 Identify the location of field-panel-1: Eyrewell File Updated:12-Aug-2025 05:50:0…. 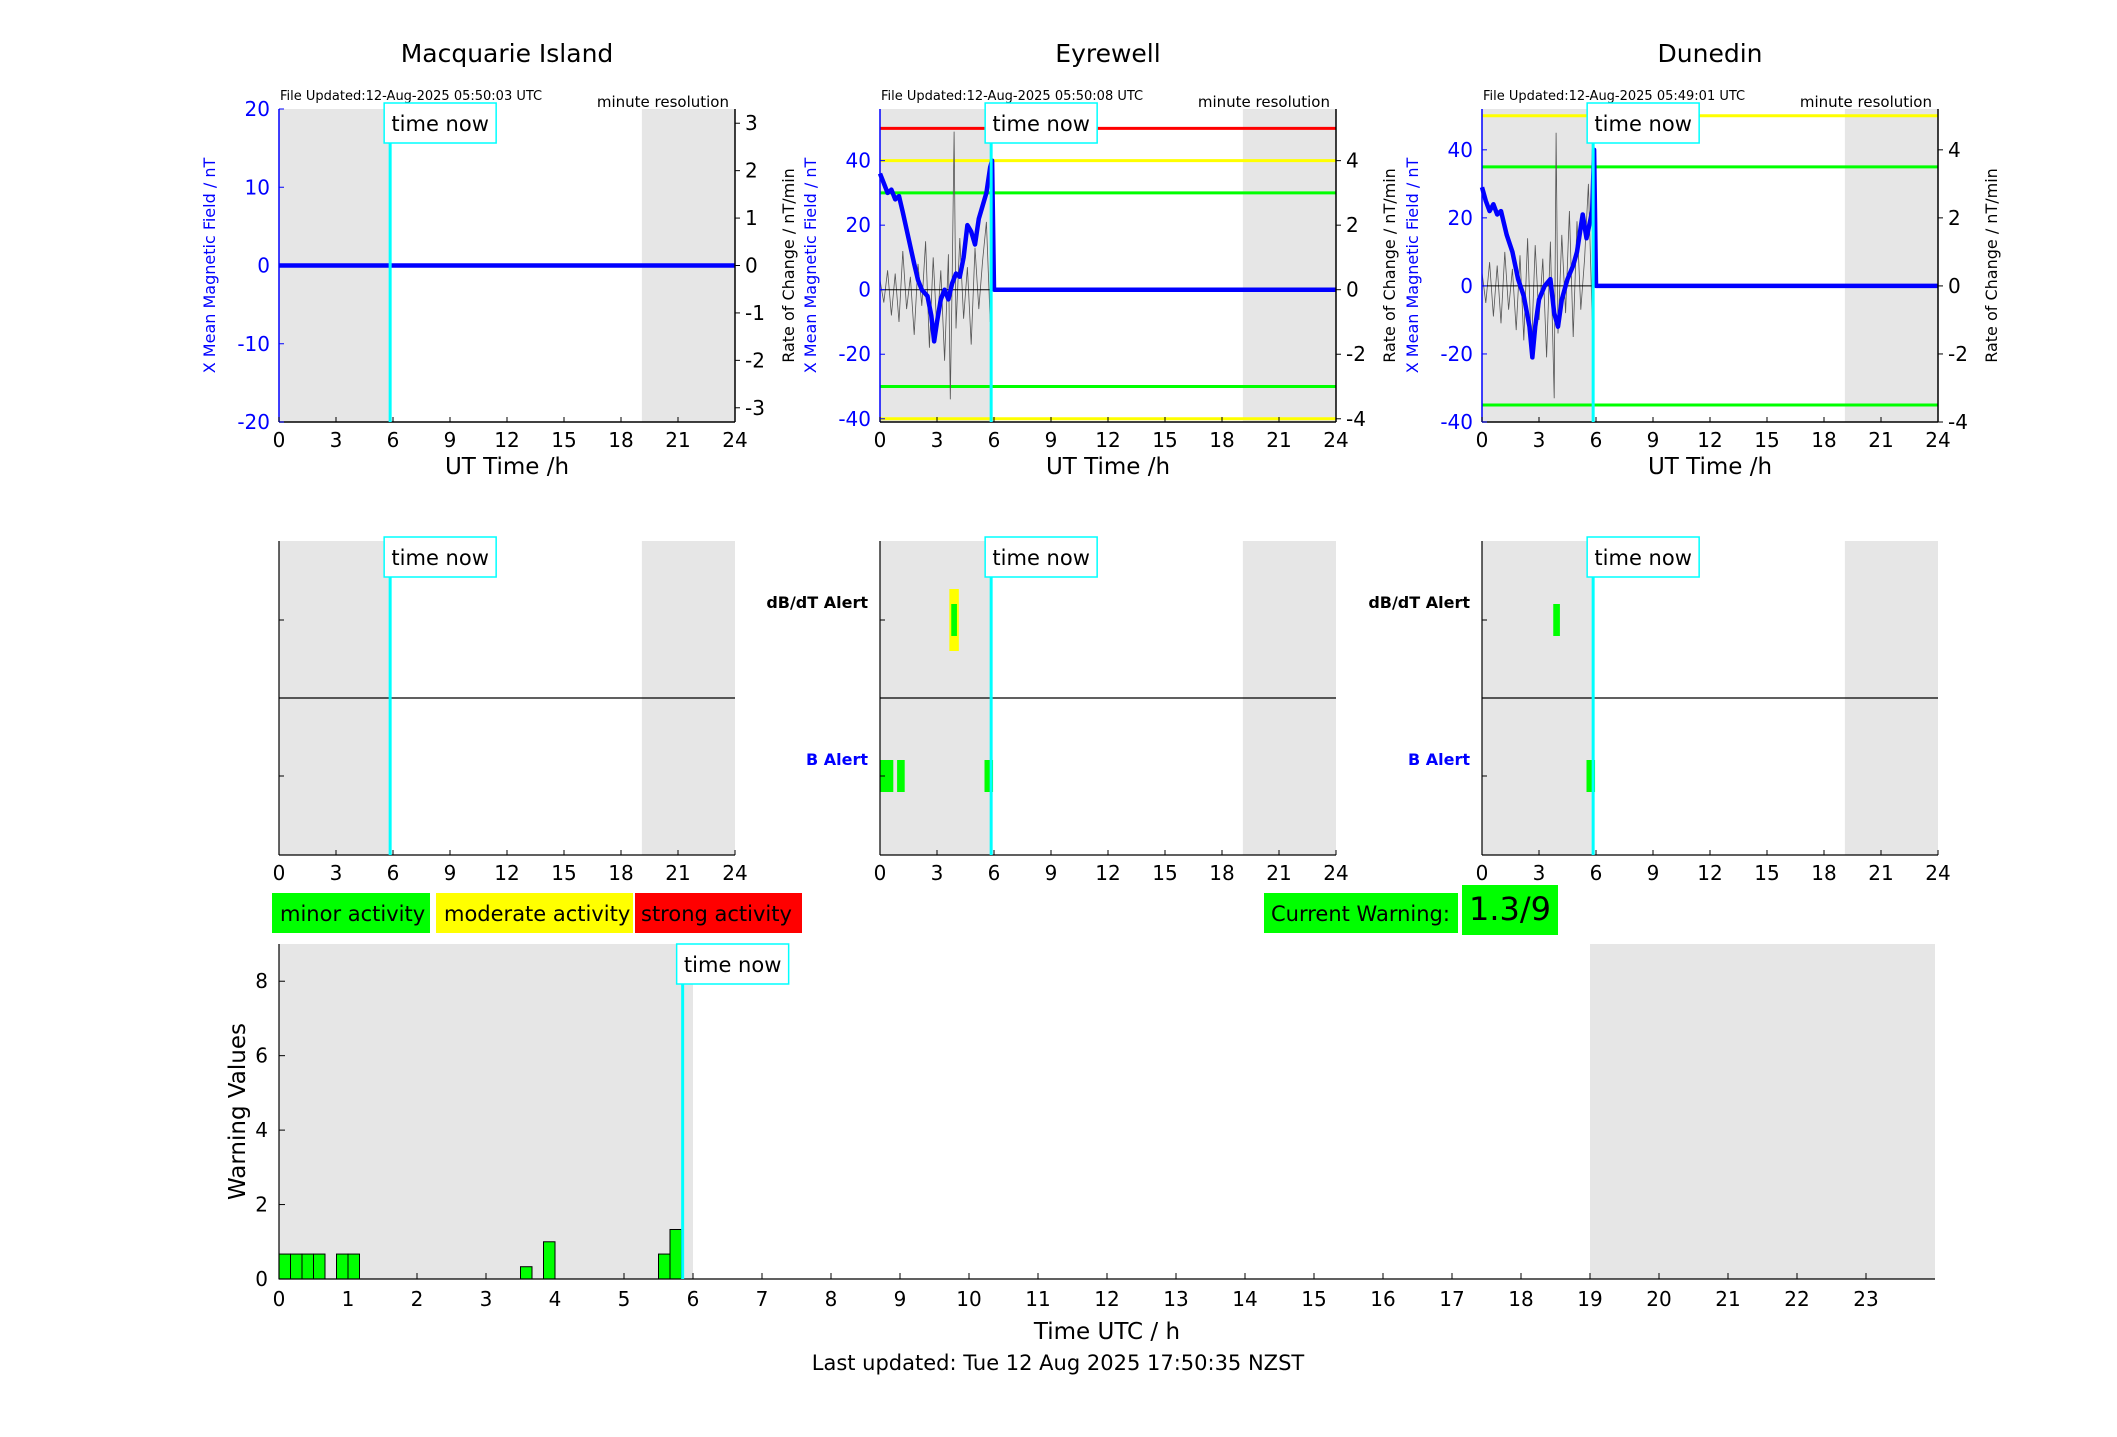
(1100, 259).